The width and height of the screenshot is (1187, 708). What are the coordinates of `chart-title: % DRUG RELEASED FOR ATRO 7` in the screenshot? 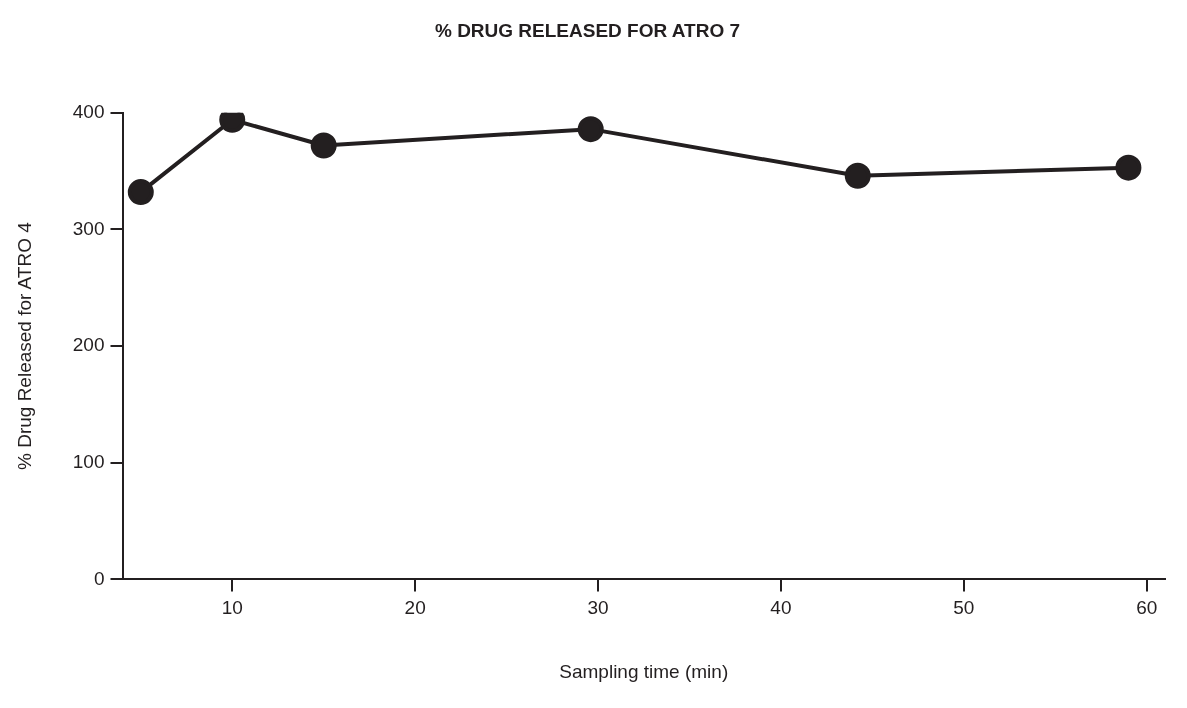 It's located at (587, 30).